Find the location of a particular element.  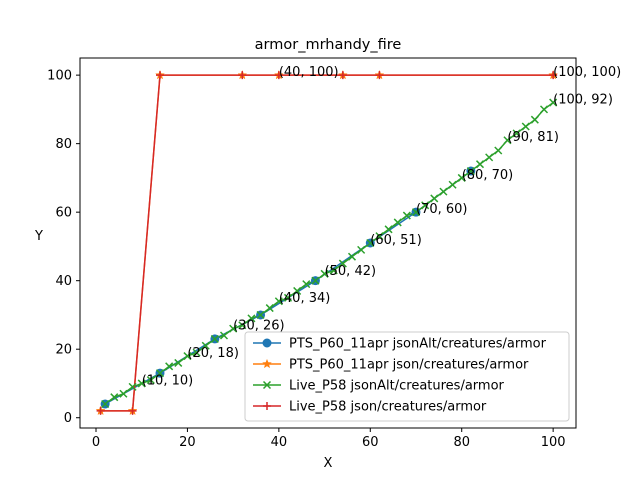

x-tick-label: 60 is located at coordinates (370, 442).